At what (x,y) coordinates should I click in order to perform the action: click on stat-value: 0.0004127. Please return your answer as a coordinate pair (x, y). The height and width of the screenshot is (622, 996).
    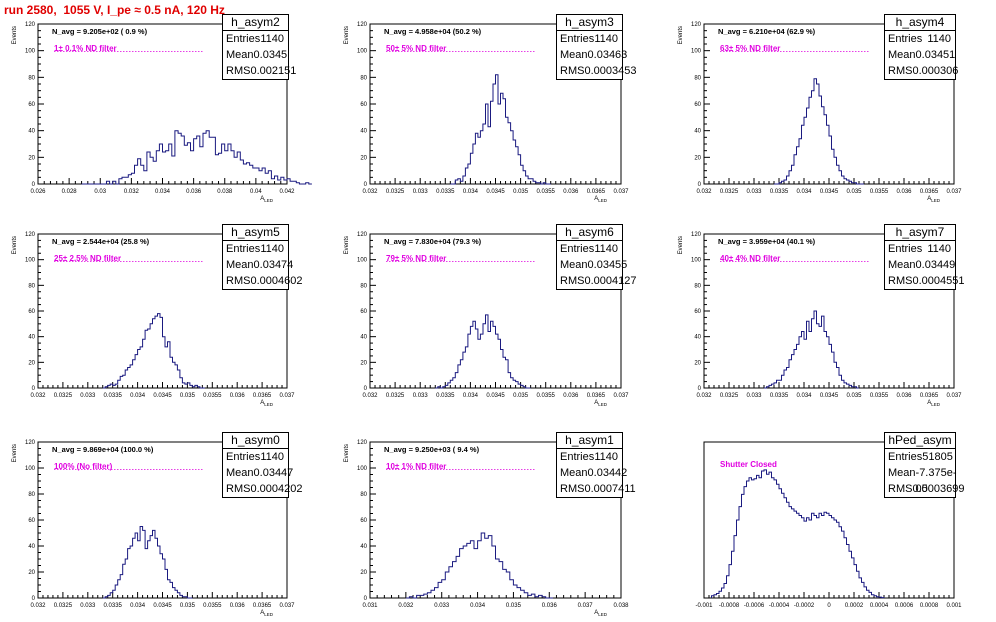
    Looking at the image, I should click on (610, 281).